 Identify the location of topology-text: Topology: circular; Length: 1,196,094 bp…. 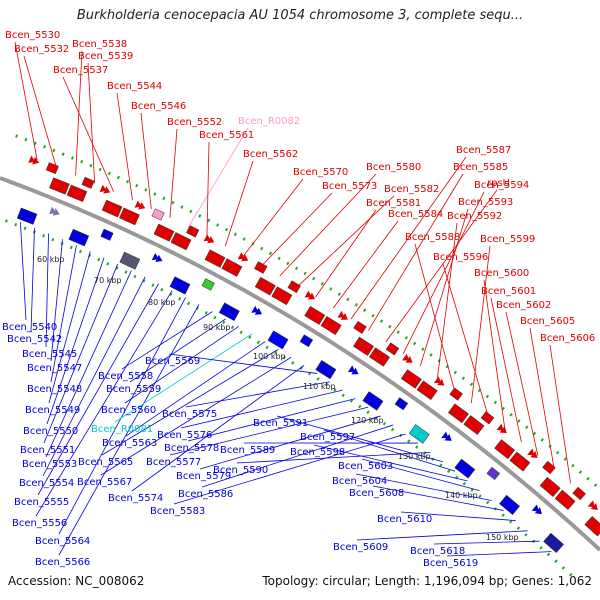
(427, 581).